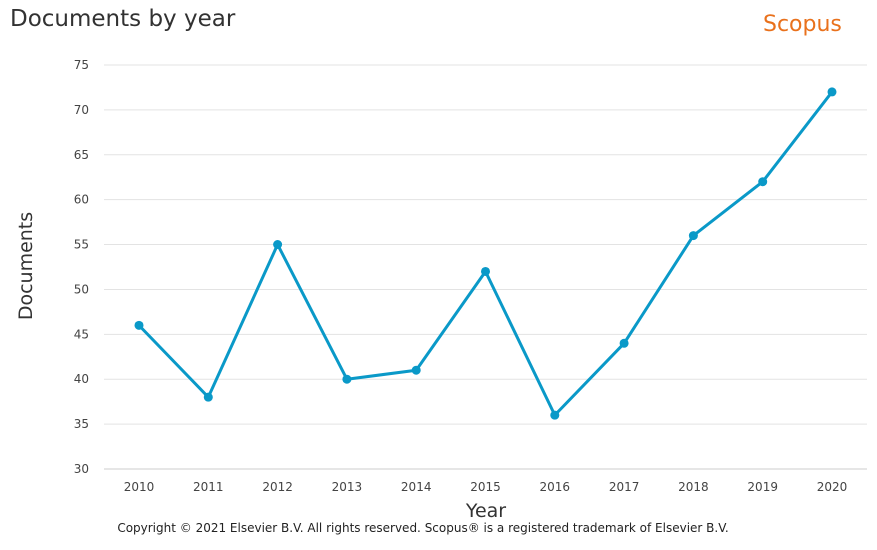  What do you see at coordinates (277, 487) in the screenshot?
I see `x-tick-label: 2012` at bounding box center [277, 487].